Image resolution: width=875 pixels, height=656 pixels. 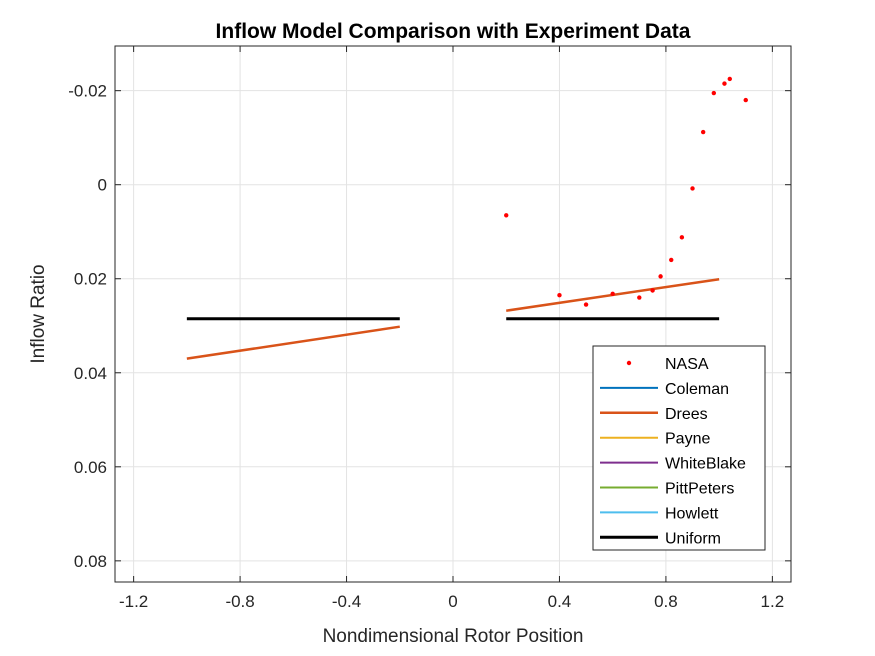 What do you see at coordinates (90, 373) in the screenshot?
I see `y-tick-label: 0.04` at bounding box center [90, 373].